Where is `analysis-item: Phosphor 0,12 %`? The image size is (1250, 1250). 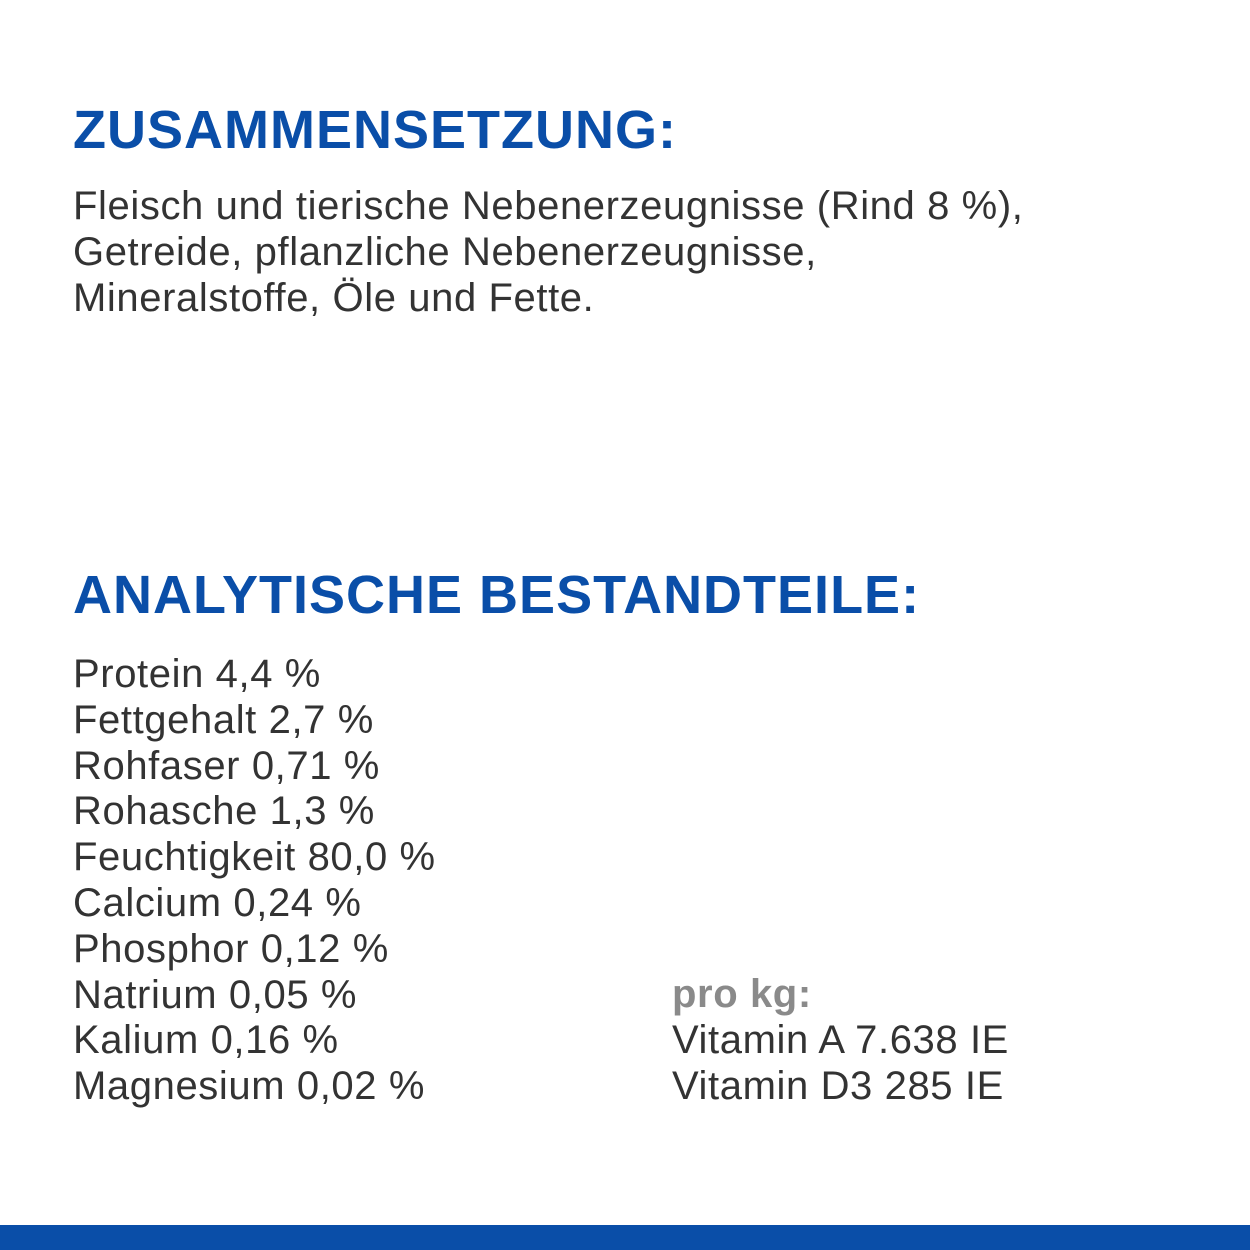
analysis-item: Phosphor 0,12 % is located at coordinates (231, 948).